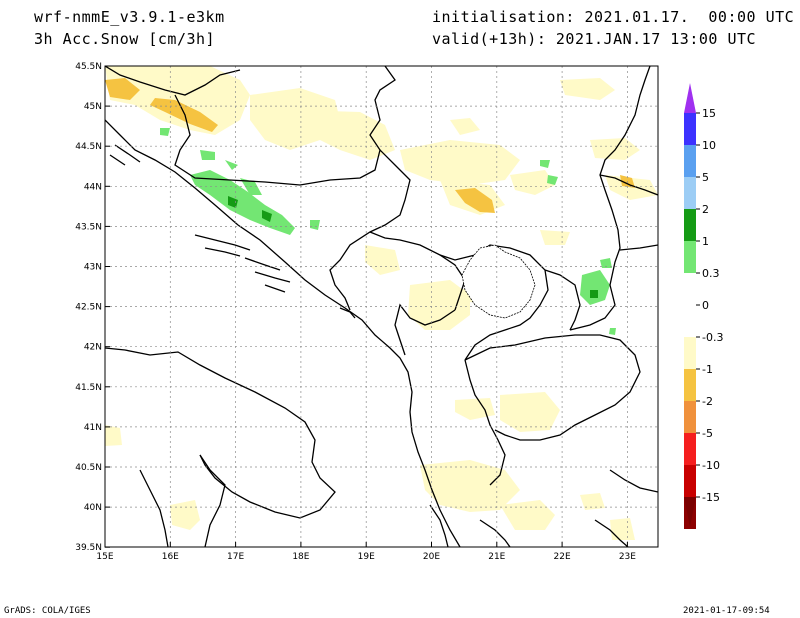  What do you see at coordinates (711, 273) in the screenshot?
I see `colorbar-label: 0.3` at bounding box center [711, 273].